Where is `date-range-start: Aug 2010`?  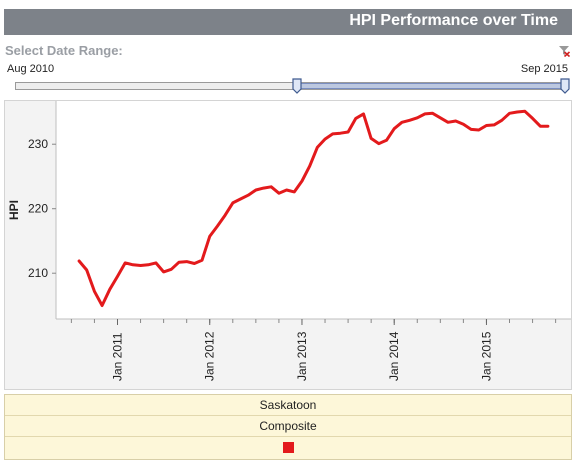 date-range-start: Aug 2010 is located at coordinates (31, 69).